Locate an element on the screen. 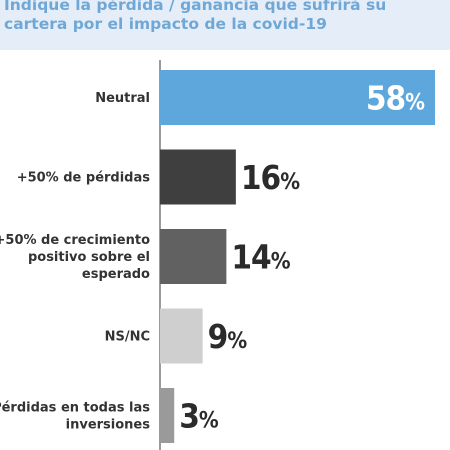 The width and height of the screenshot is (450, 450). value-label-3: 9% is located at coordinates (228, 336).